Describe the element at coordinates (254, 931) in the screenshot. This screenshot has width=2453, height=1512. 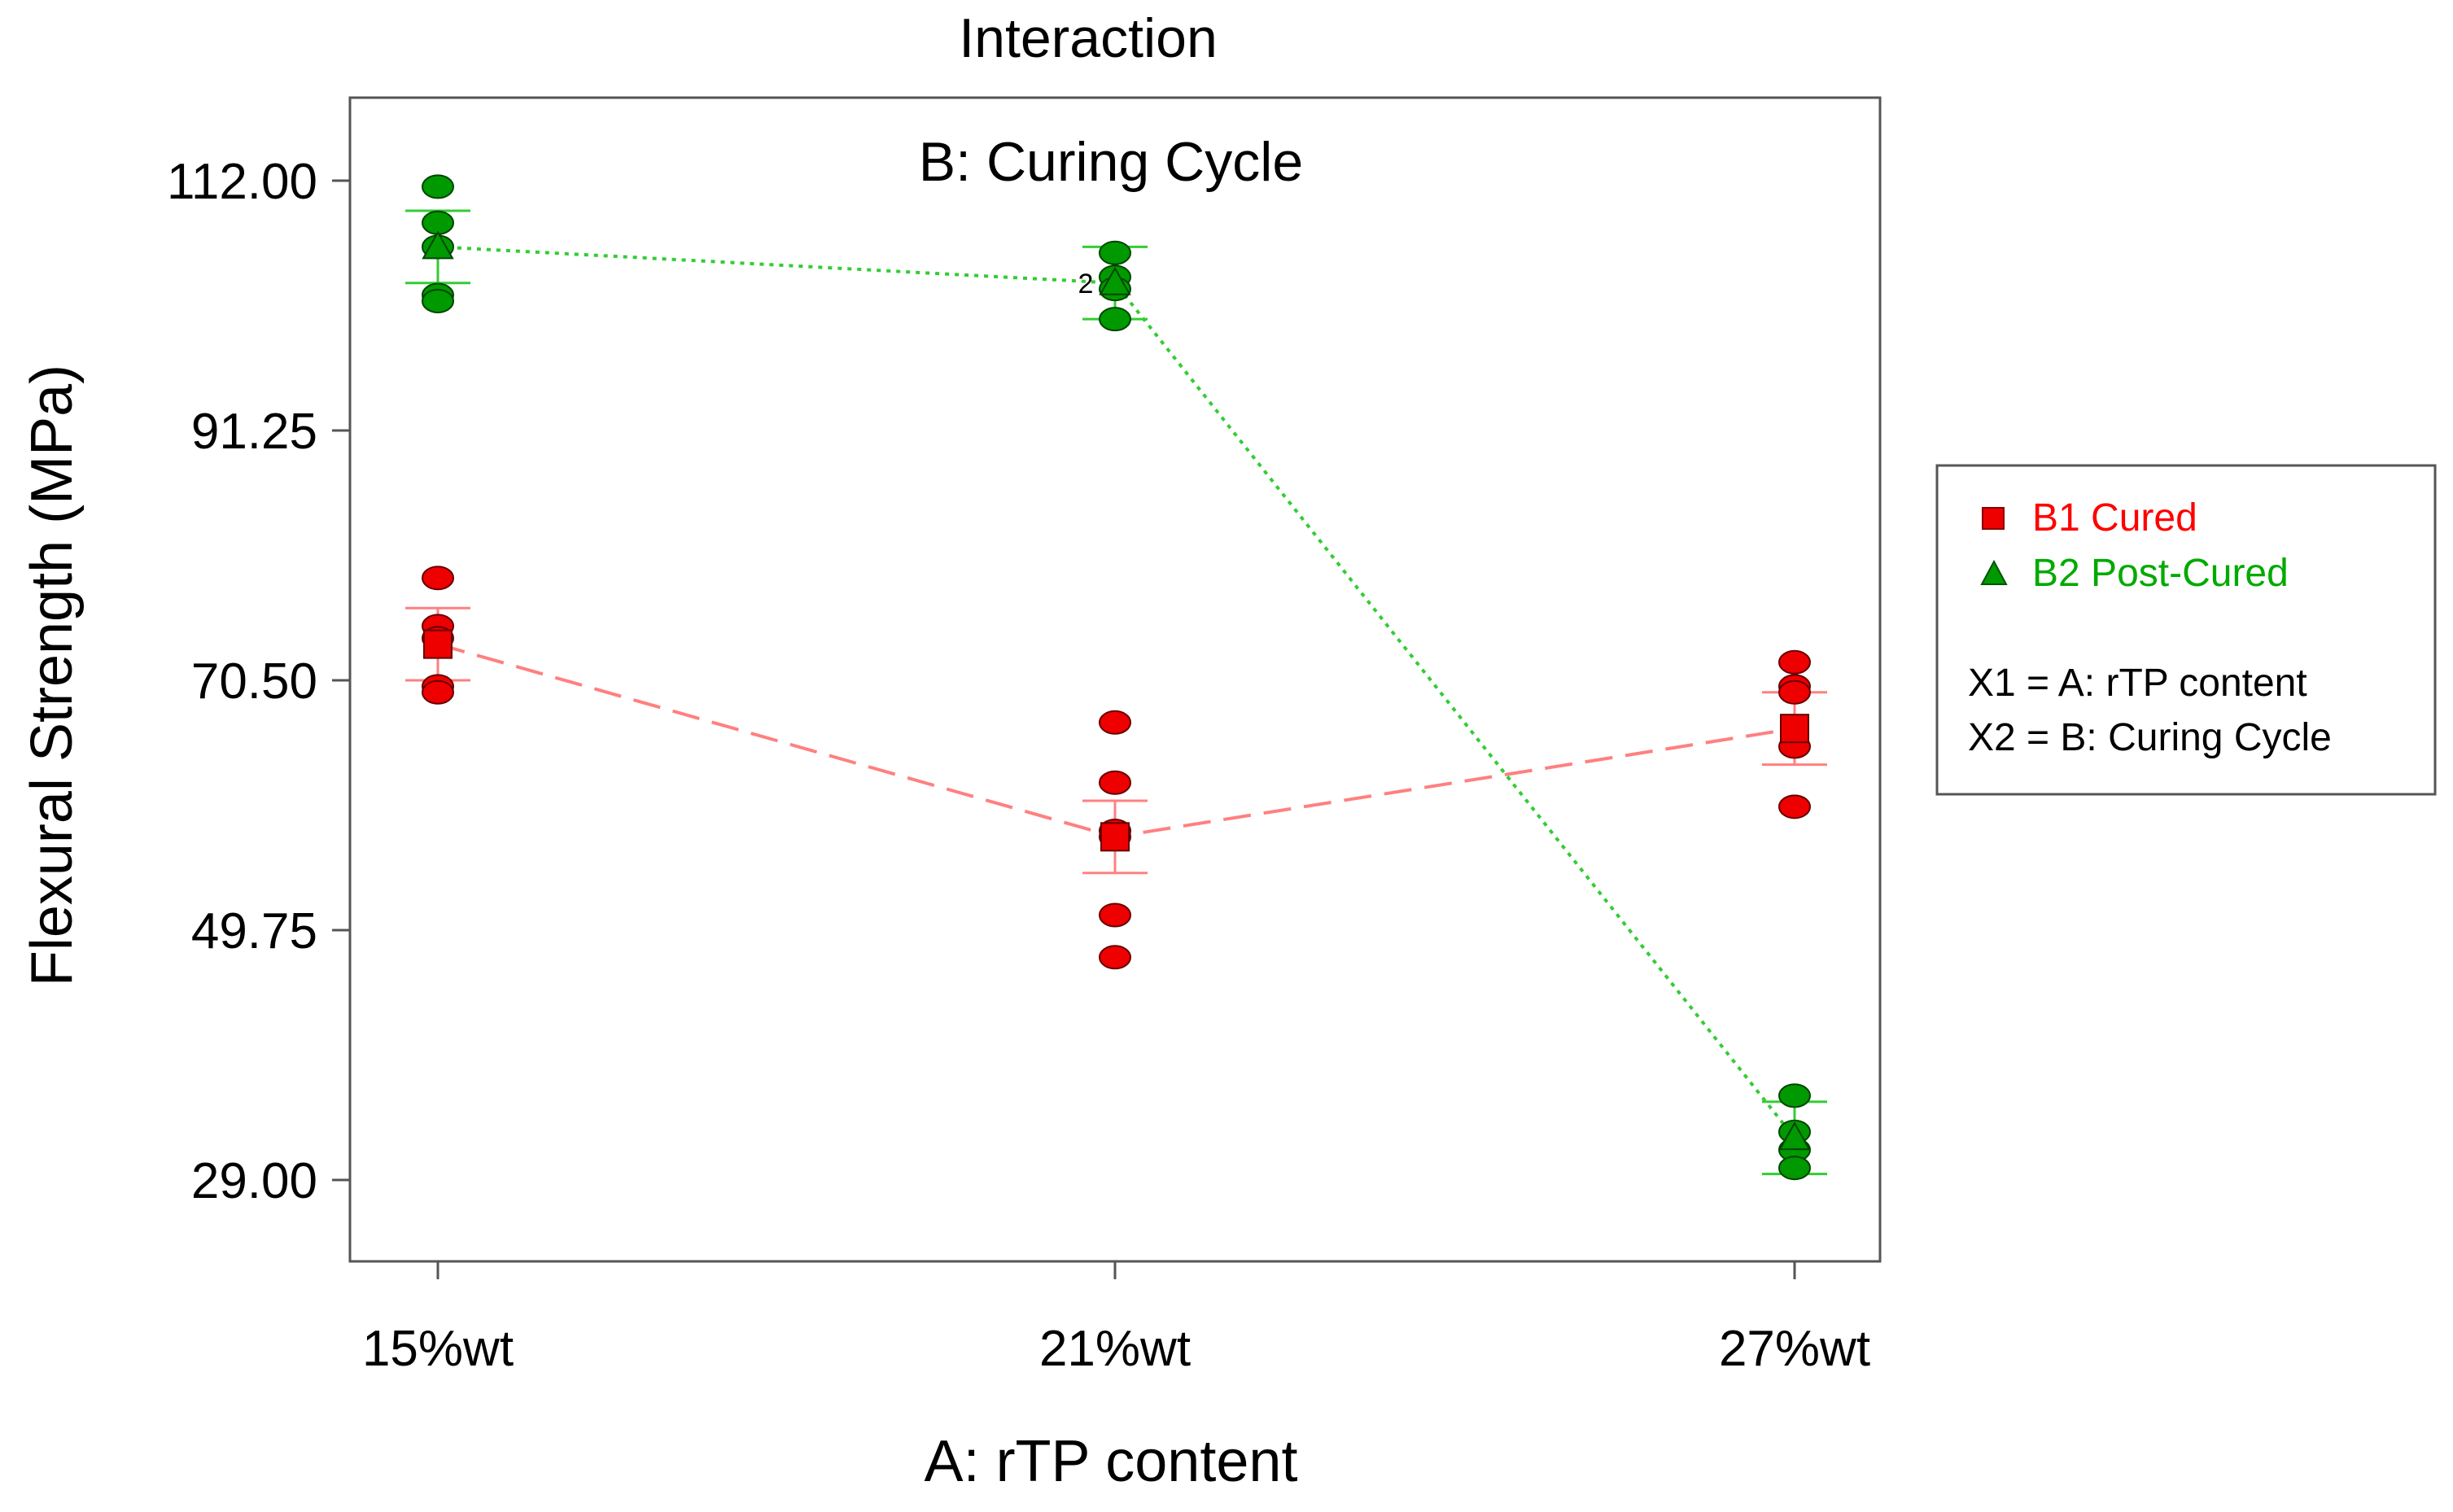
I see `y-tick-label: 49.75` at that location.